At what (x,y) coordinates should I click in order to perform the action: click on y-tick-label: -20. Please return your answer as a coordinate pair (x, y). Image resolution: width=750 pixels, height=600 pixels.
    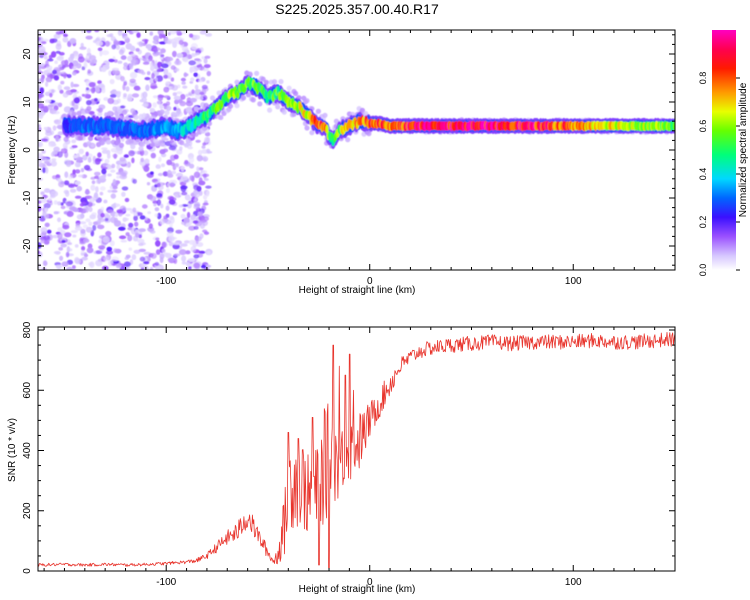
    Looking at the image, I should click on (27, 245).